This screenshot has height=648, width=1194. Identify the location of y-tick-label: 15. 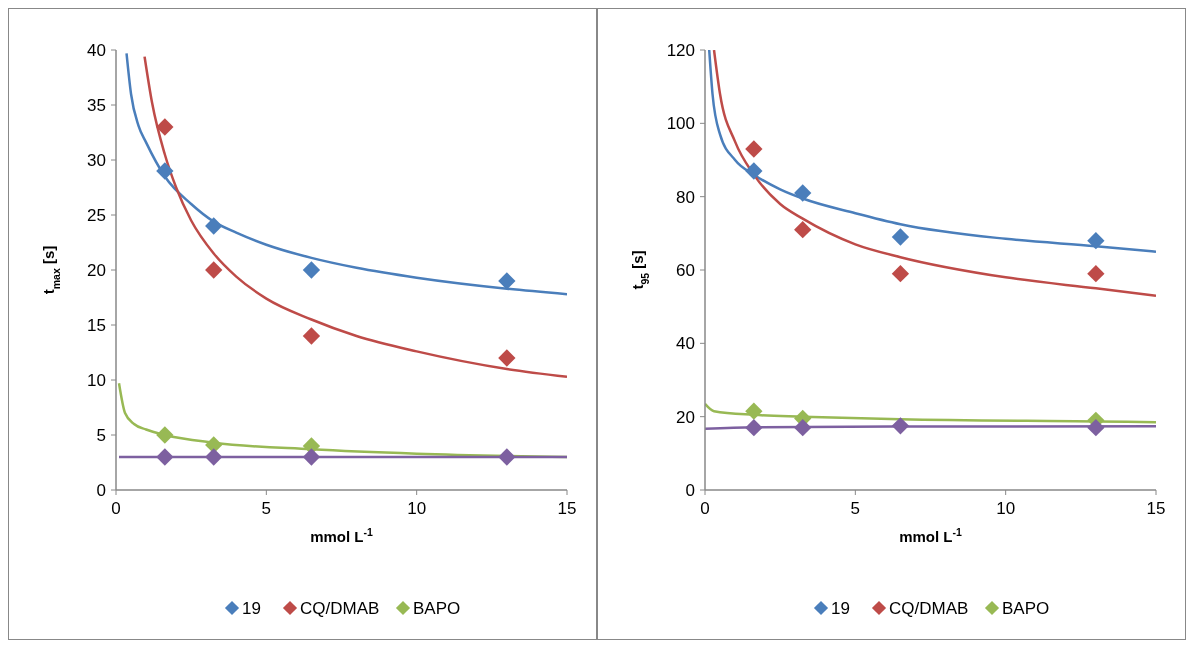
(96, 325).